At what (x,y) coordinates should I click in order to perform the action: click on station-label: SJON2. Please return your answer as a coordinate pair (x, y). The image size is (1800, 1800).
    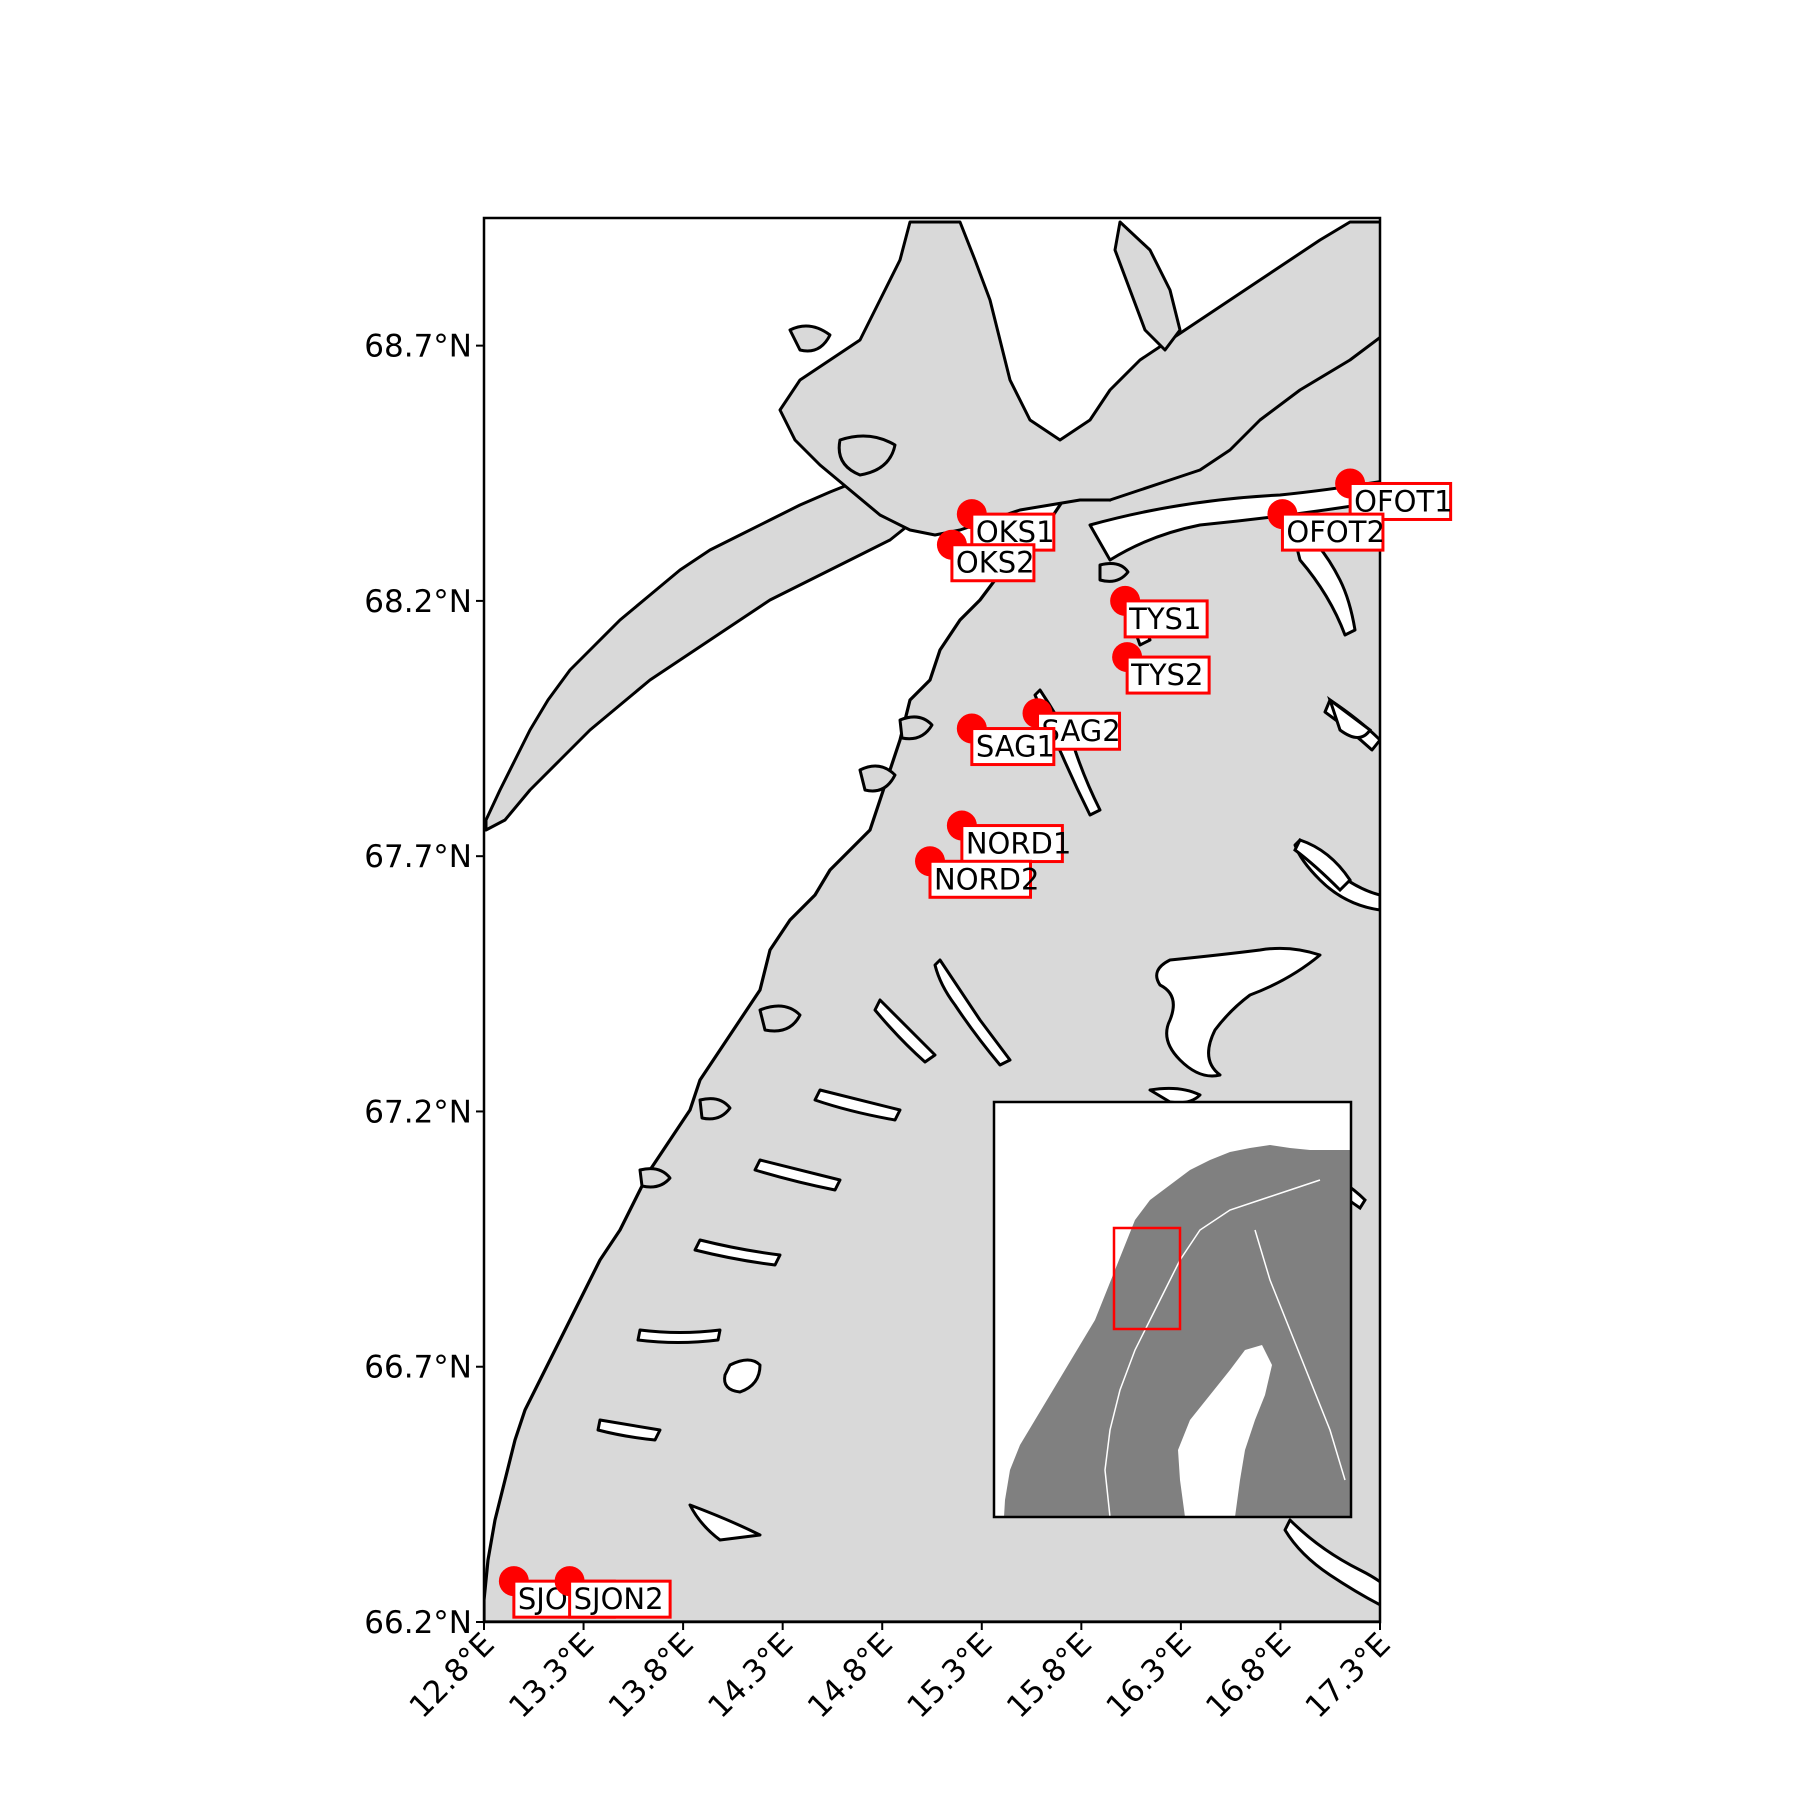
    Looking at the image, I should click on (619, 1599).